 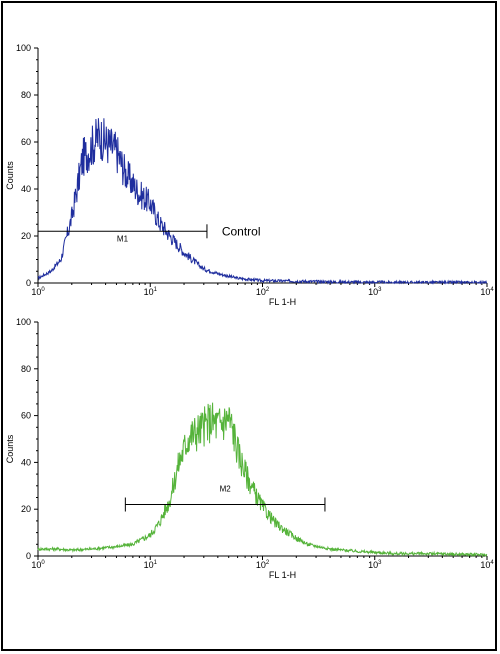 I want to click on control-annotation: Control, so click(x=241, y=231).